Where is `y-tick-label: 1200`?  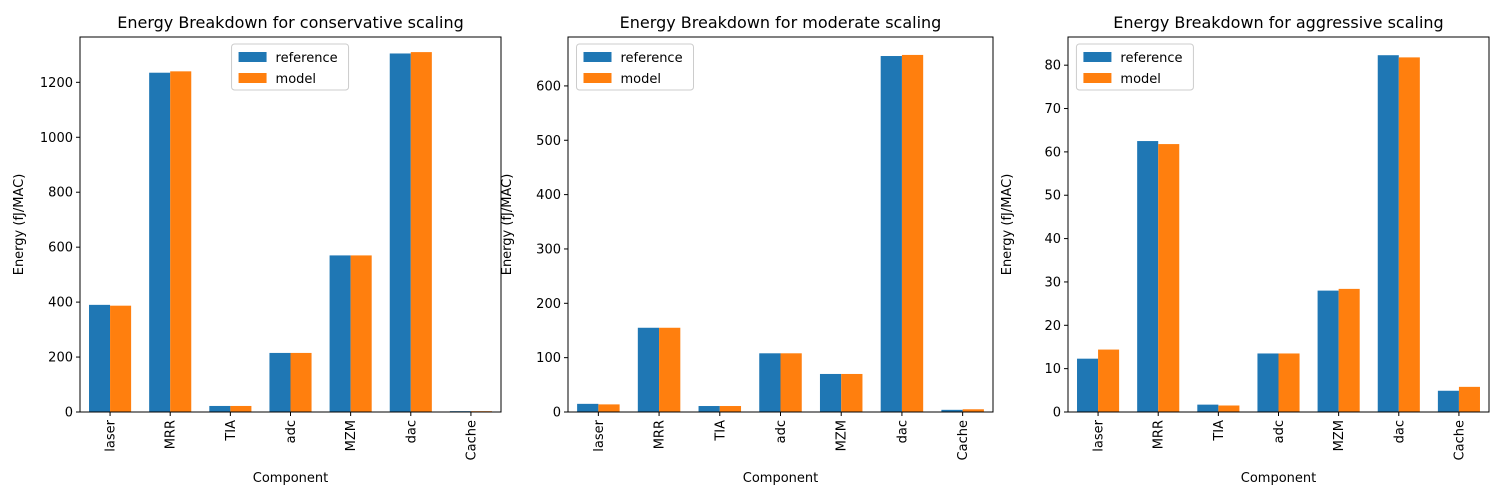
y-tick-label: 1200 is located at coordinates (56, 83).